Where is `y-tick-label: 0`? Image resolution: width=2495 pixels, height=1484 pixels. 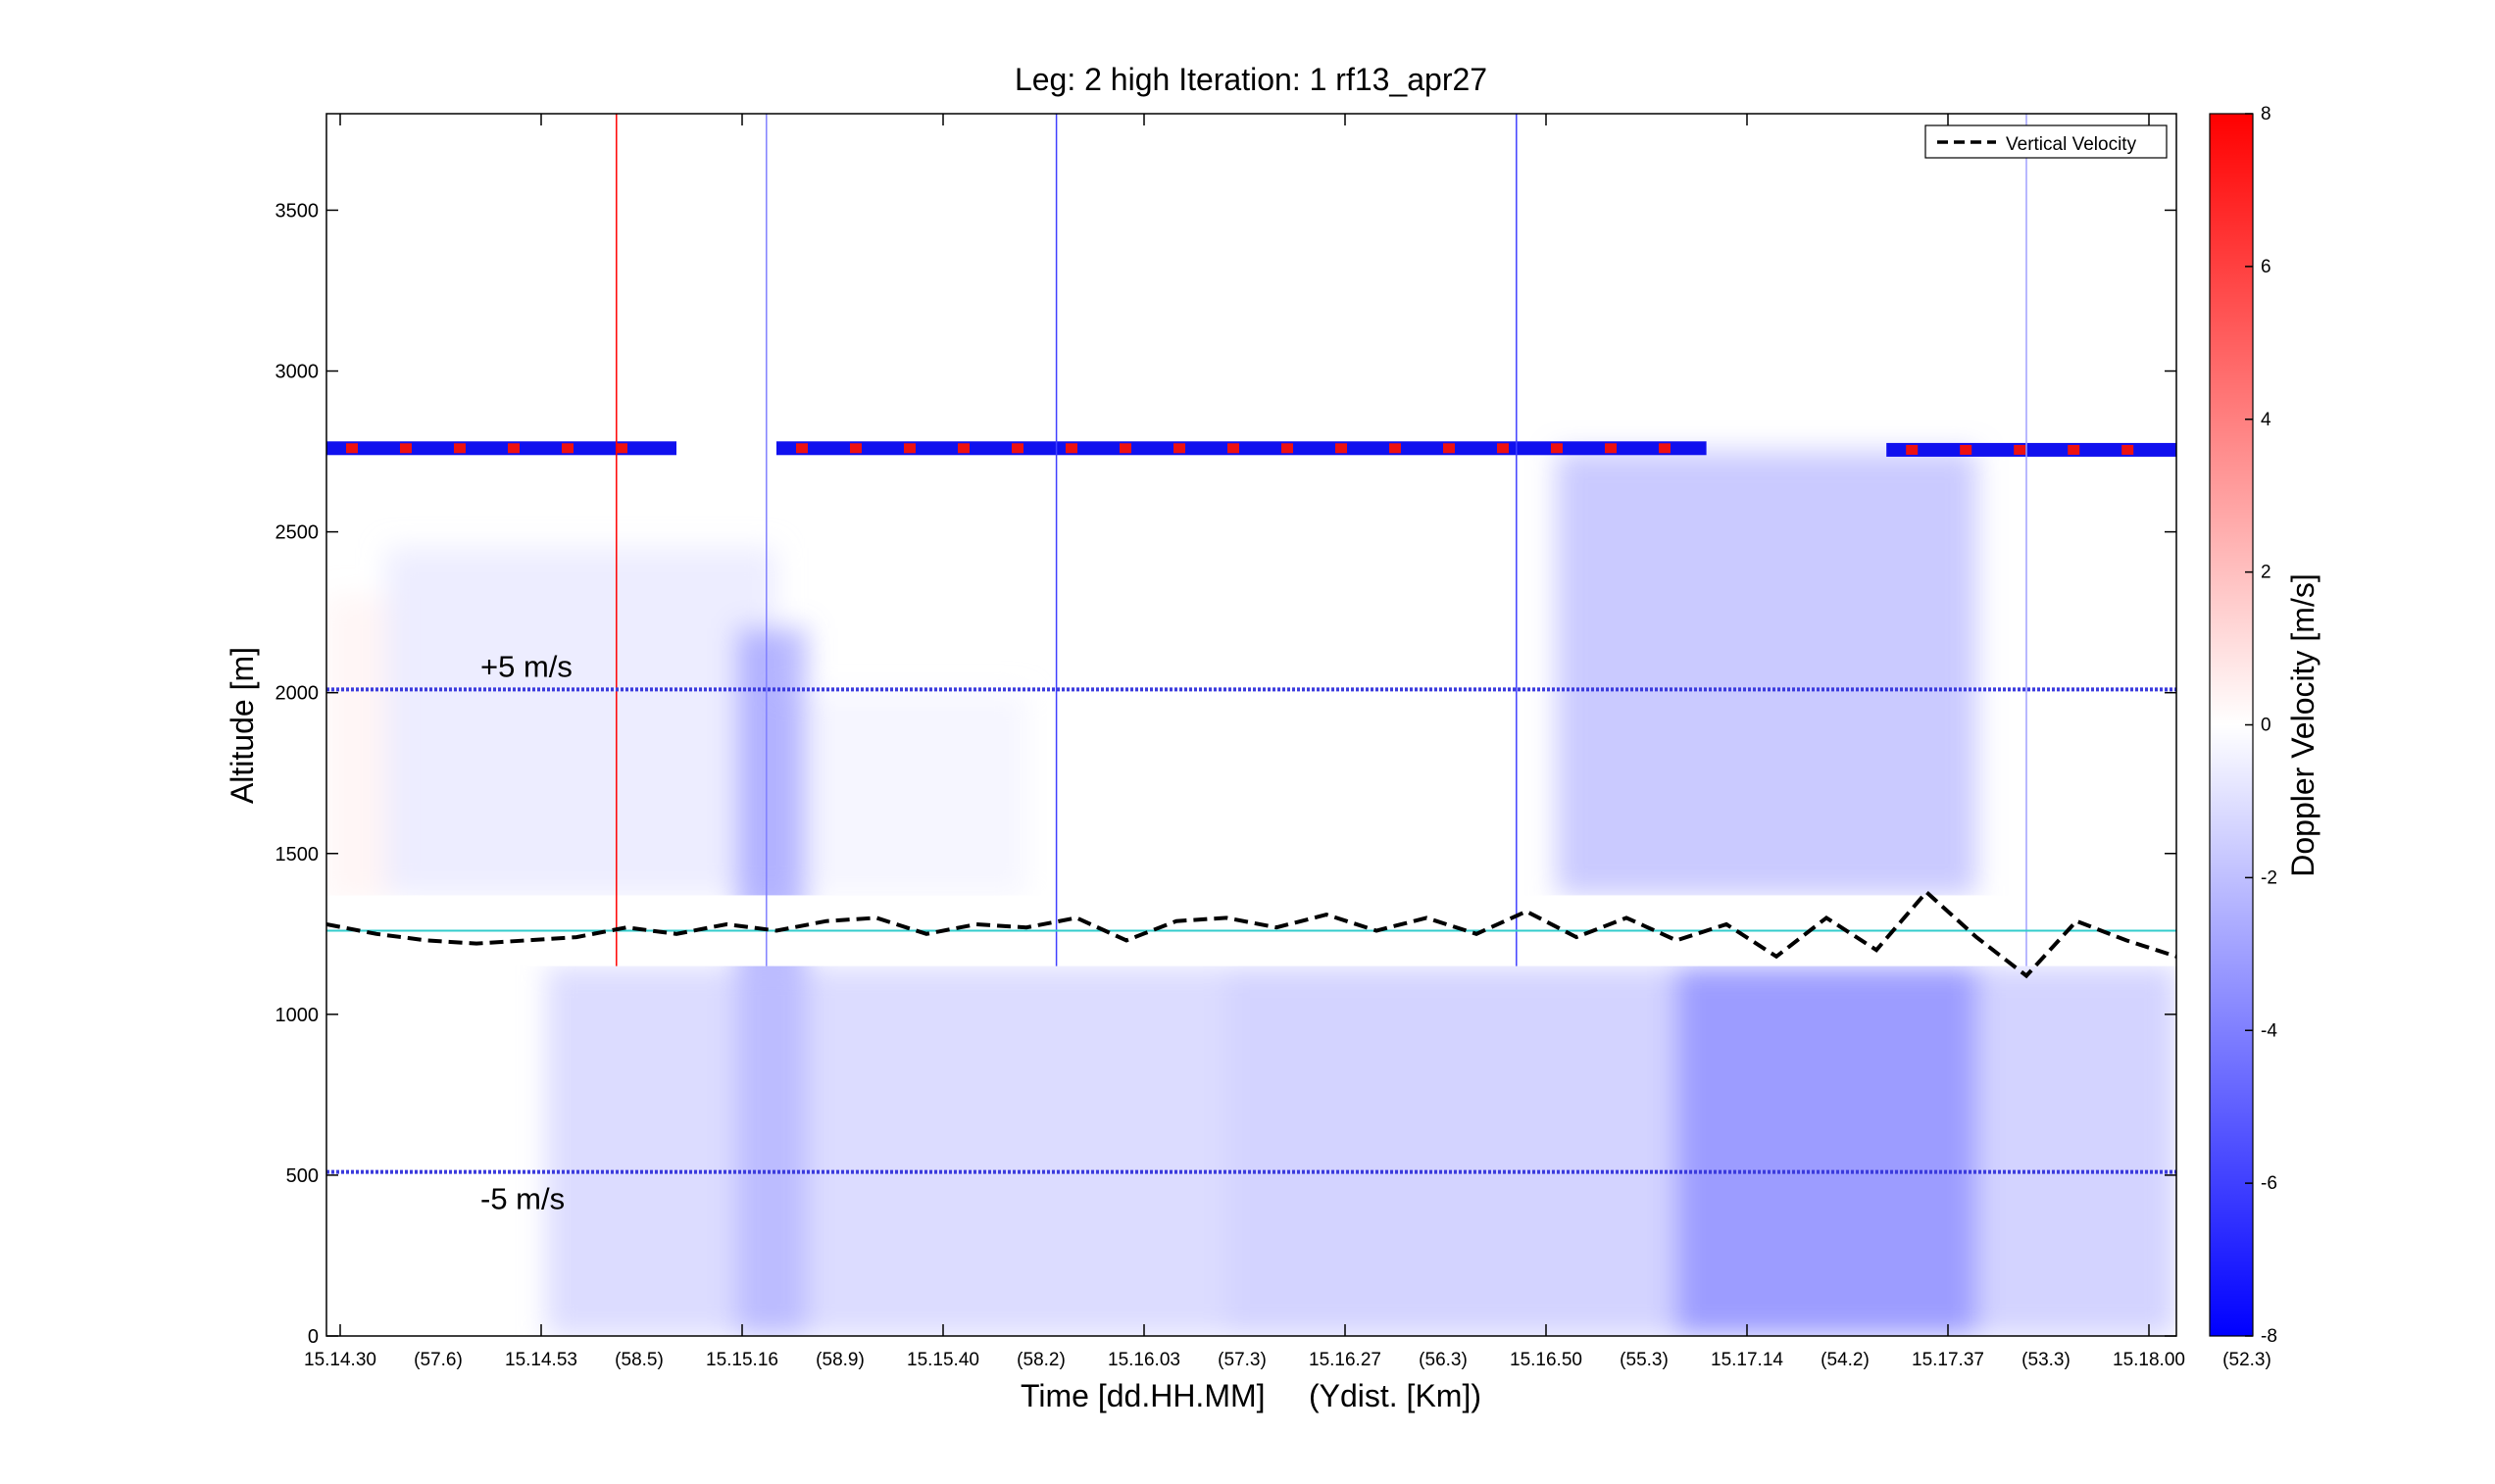
y-tick-label: 0 is located at coordinates (313, 1337).